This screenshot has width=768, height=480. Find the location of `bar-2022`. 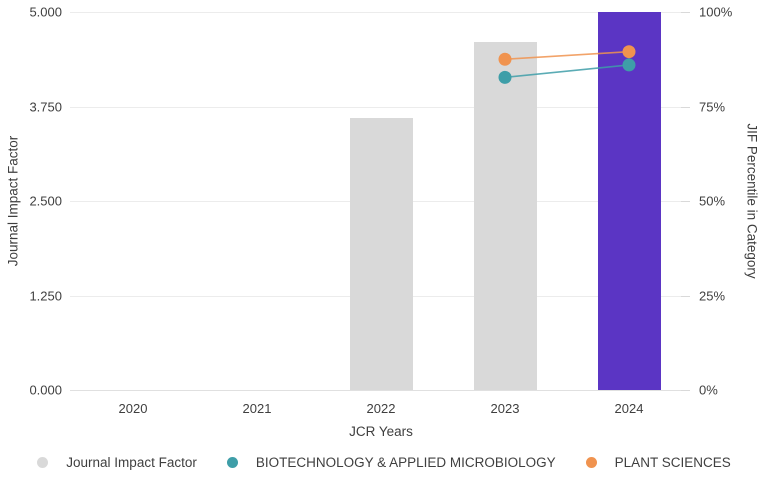

bar-2022 is located at coordinates (381, 253).